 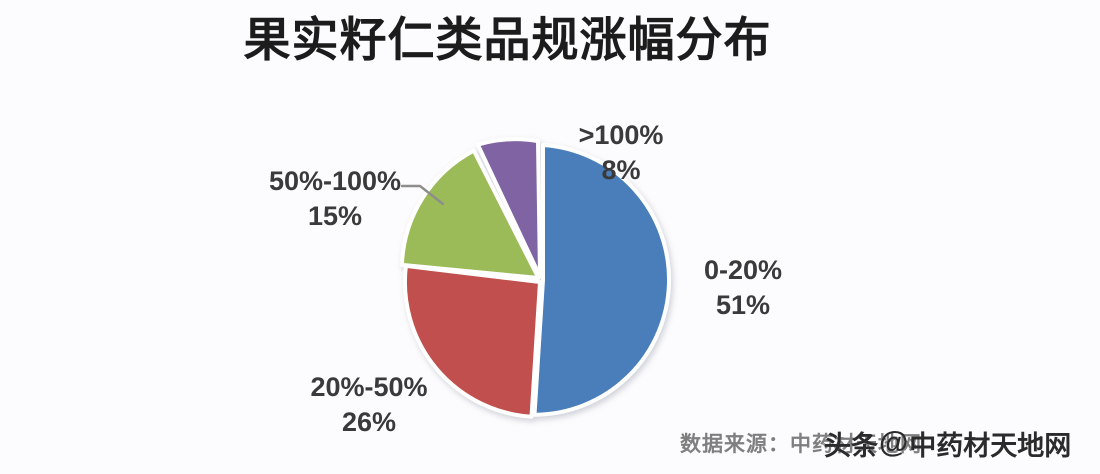 What do you see at coordinates (801, 444) in the screenshot?
I see `source-note: 数据来源：中药材天地网` at bounding box center [801, 444].